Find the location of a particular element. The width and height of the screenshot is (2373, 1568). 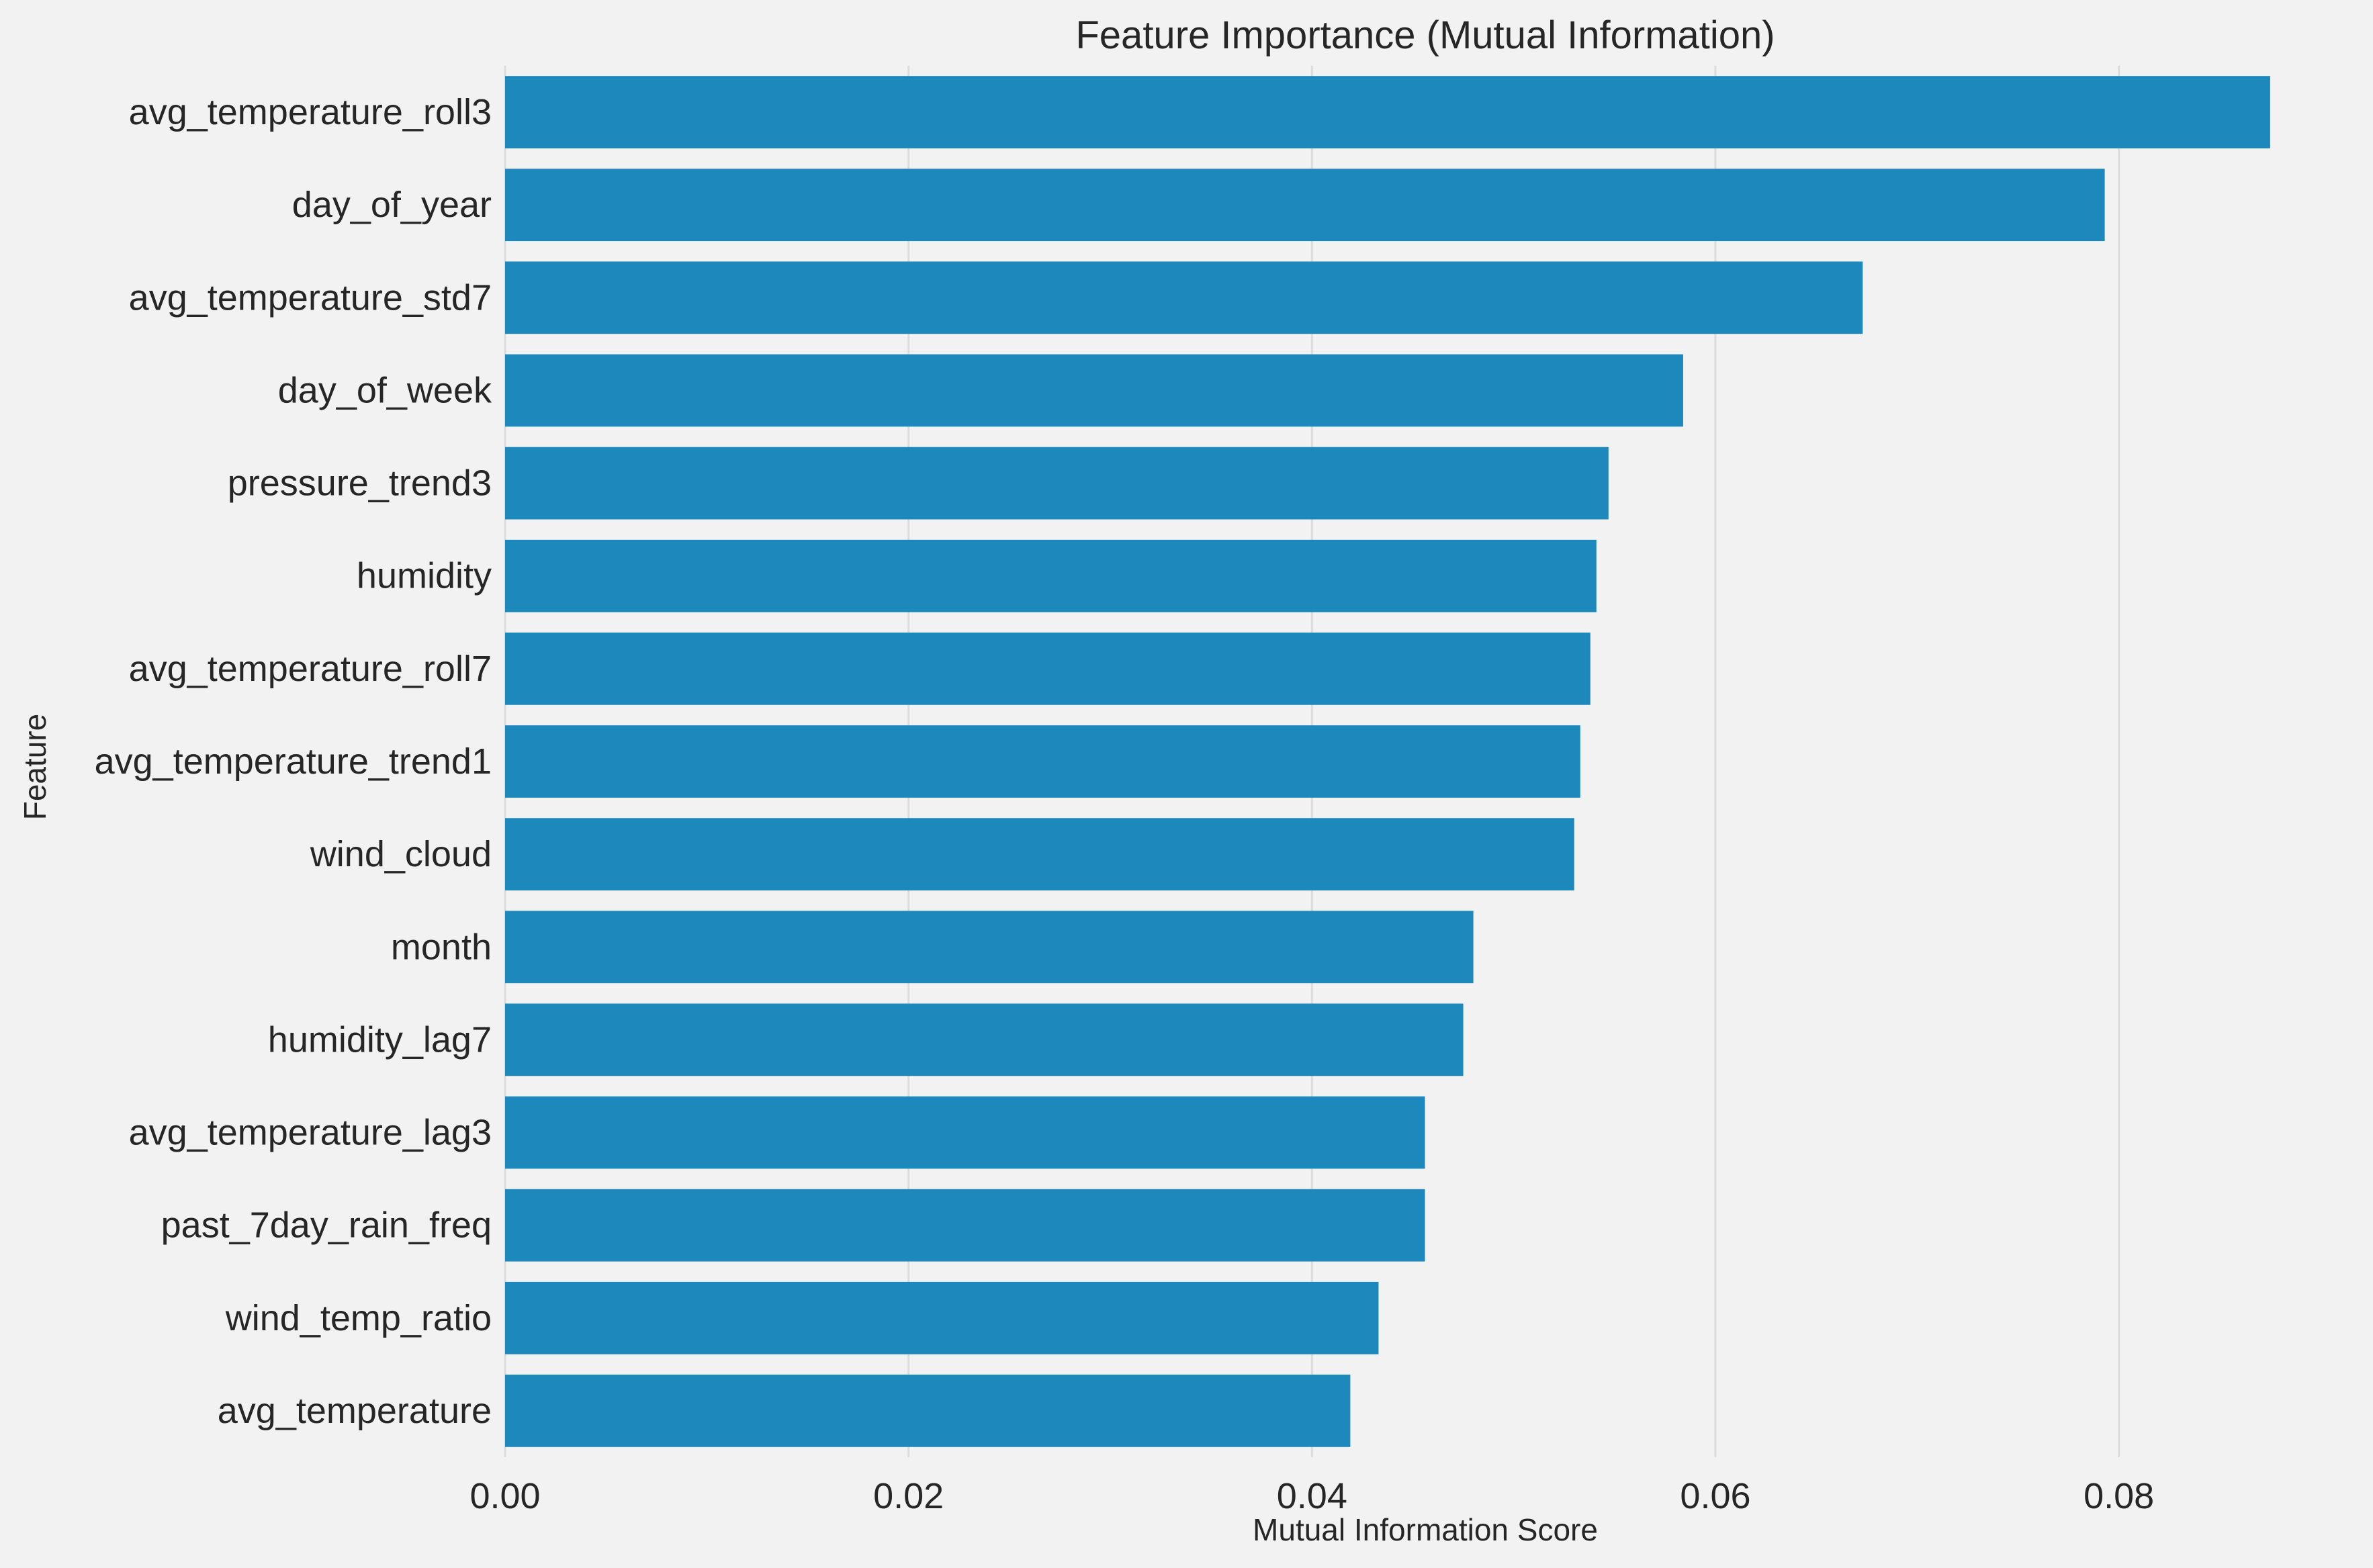

y-tick-label: wind_temp_ratio is located at coordinates (358, 1318).